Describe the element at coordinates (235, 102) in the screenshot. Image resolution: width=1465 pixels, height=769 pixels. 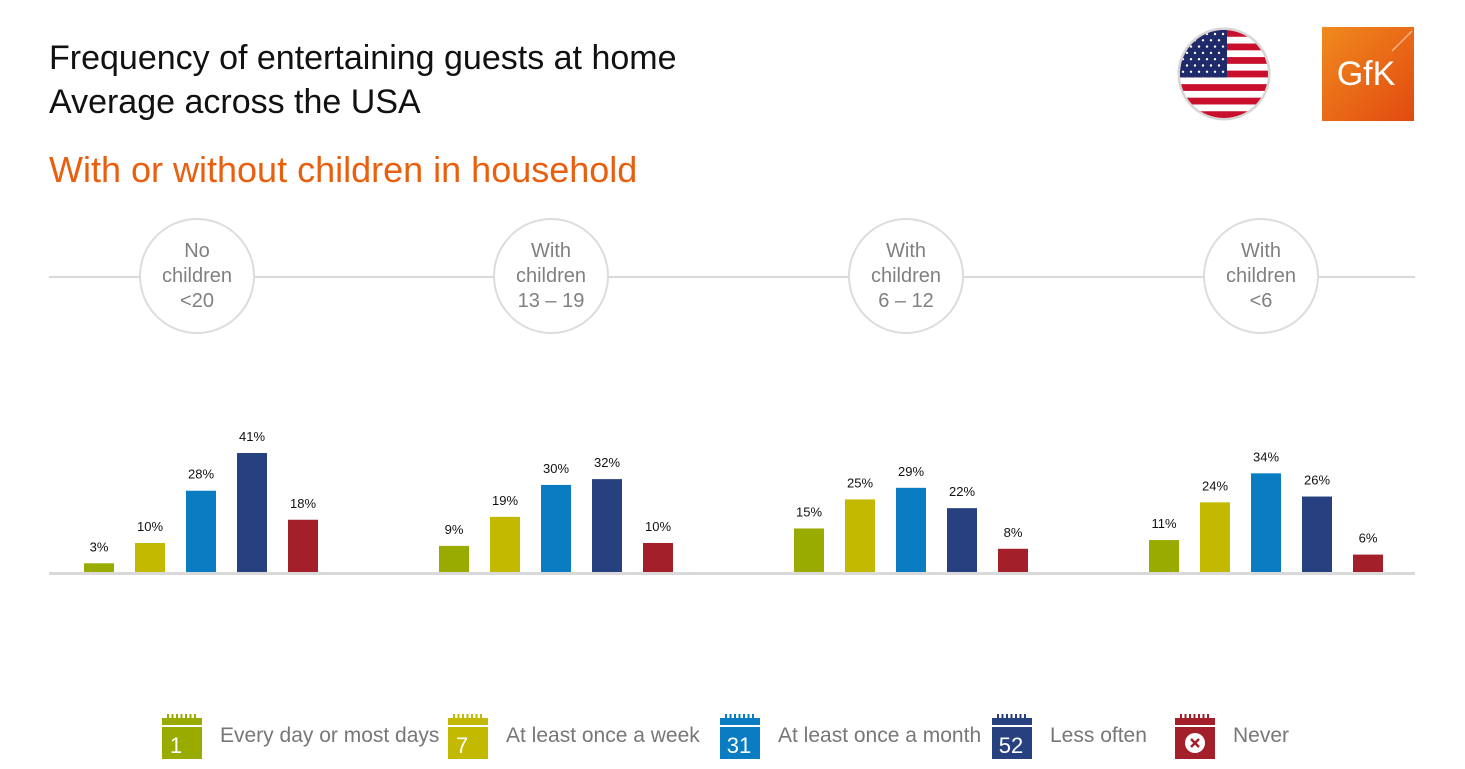
I see `title-line-2: Average across the USA` at that location.